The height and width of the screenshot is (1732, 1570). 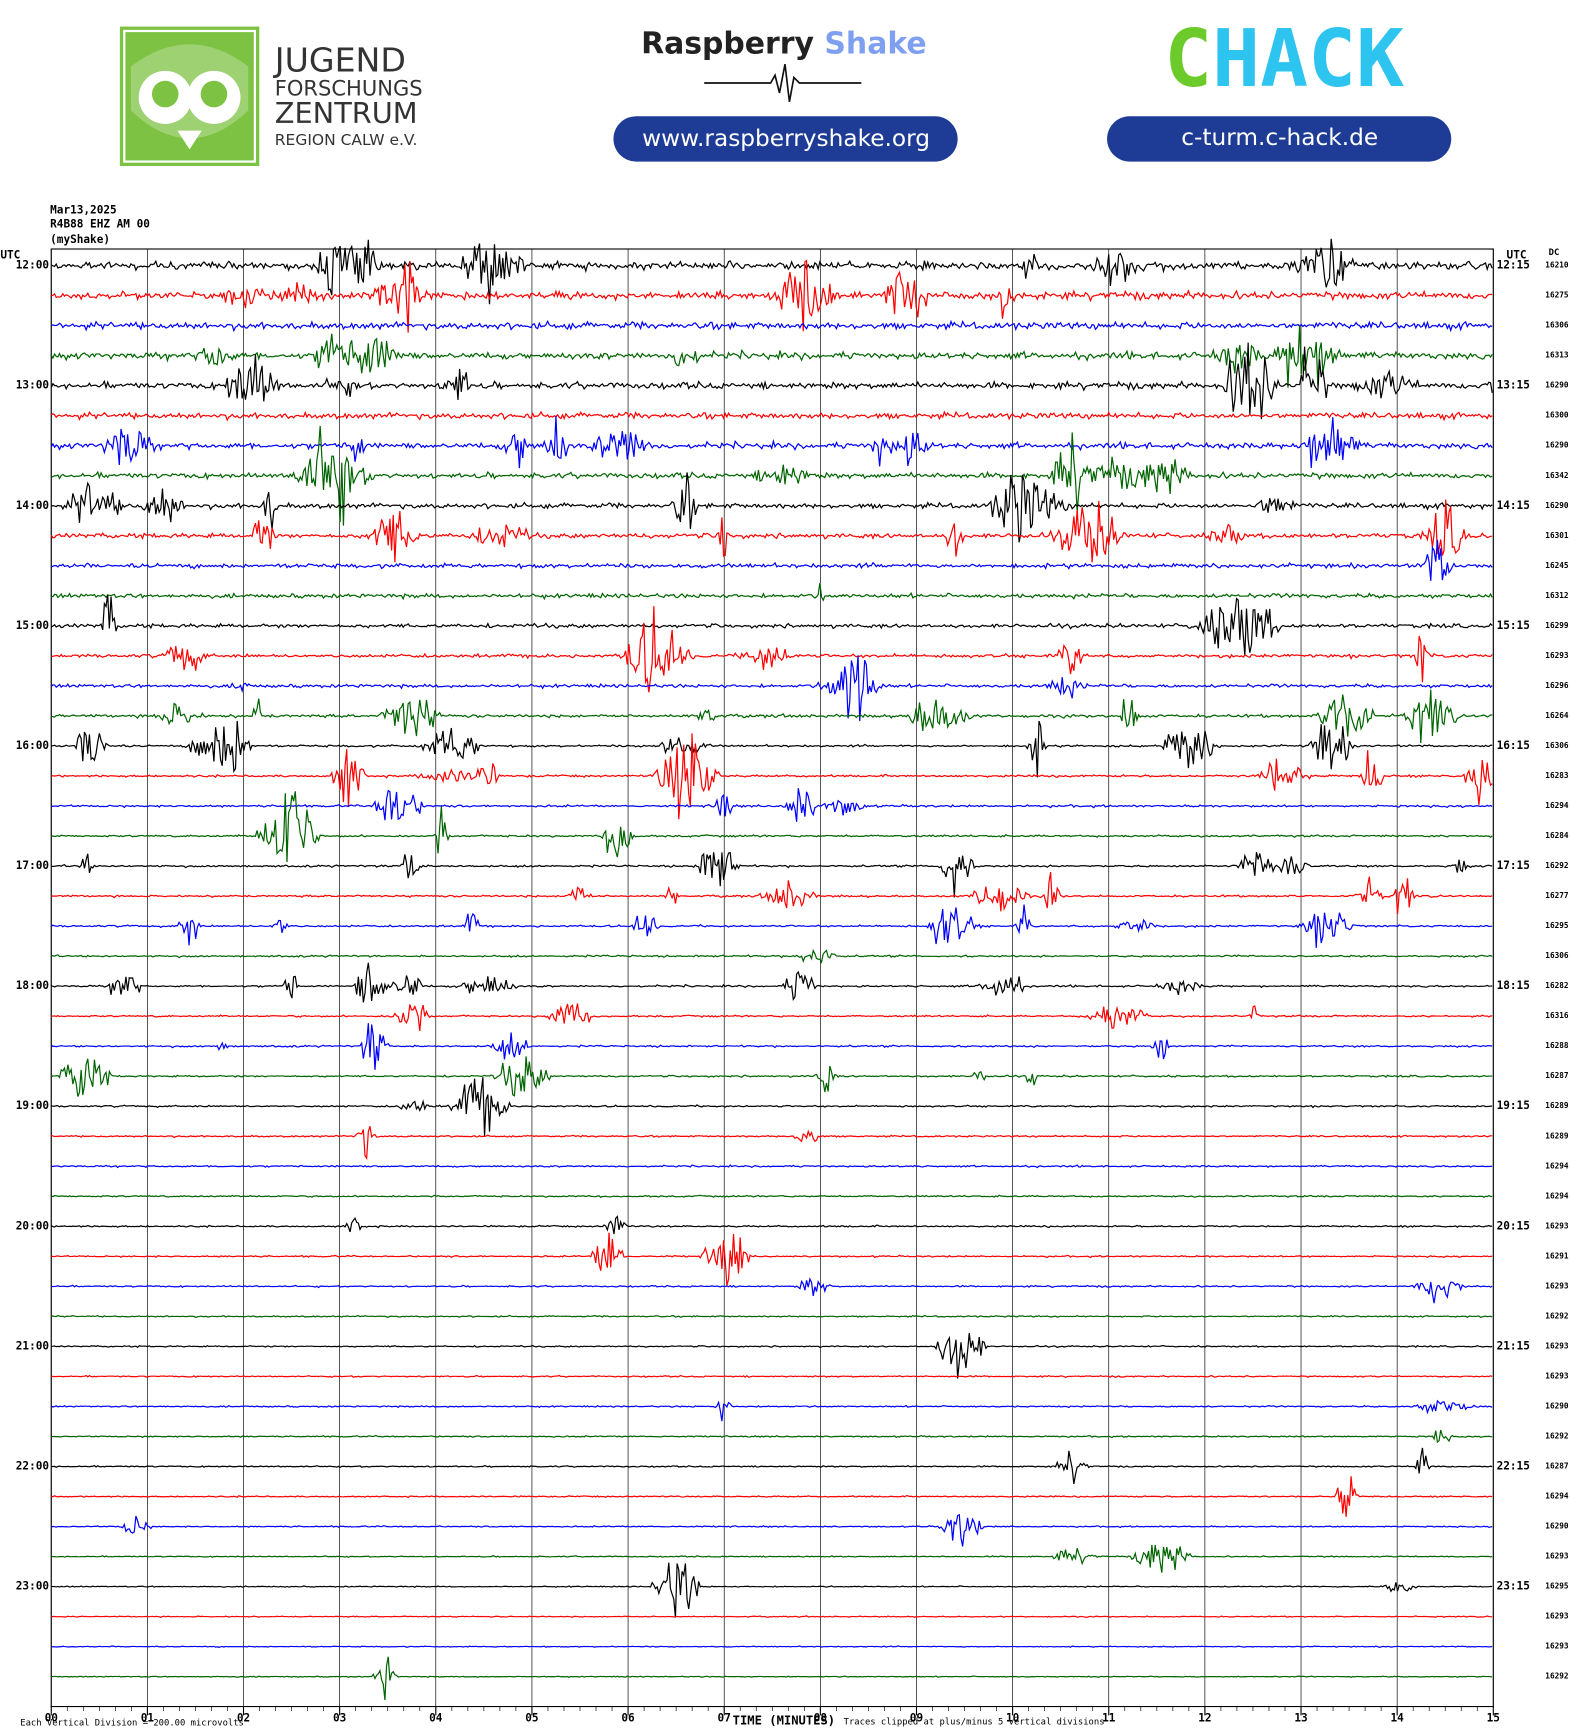 What do you see at coordinates (346, 140) in the screenshot?
I see `jfz-text: REGION CALW e.V.` at bounding box center [346, 140].